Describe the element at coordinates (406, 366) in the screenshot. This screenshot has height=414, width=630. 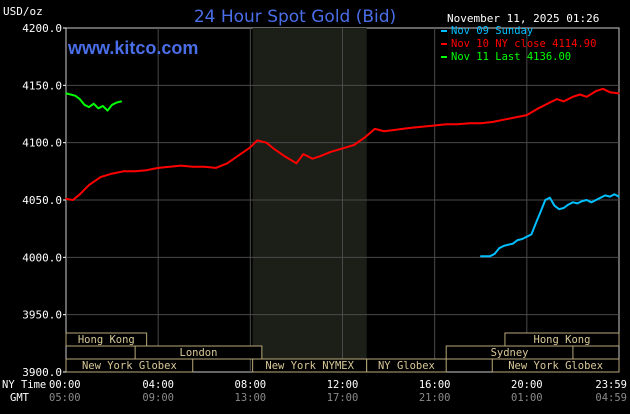
I see `session-label: NY Globex` at that location.